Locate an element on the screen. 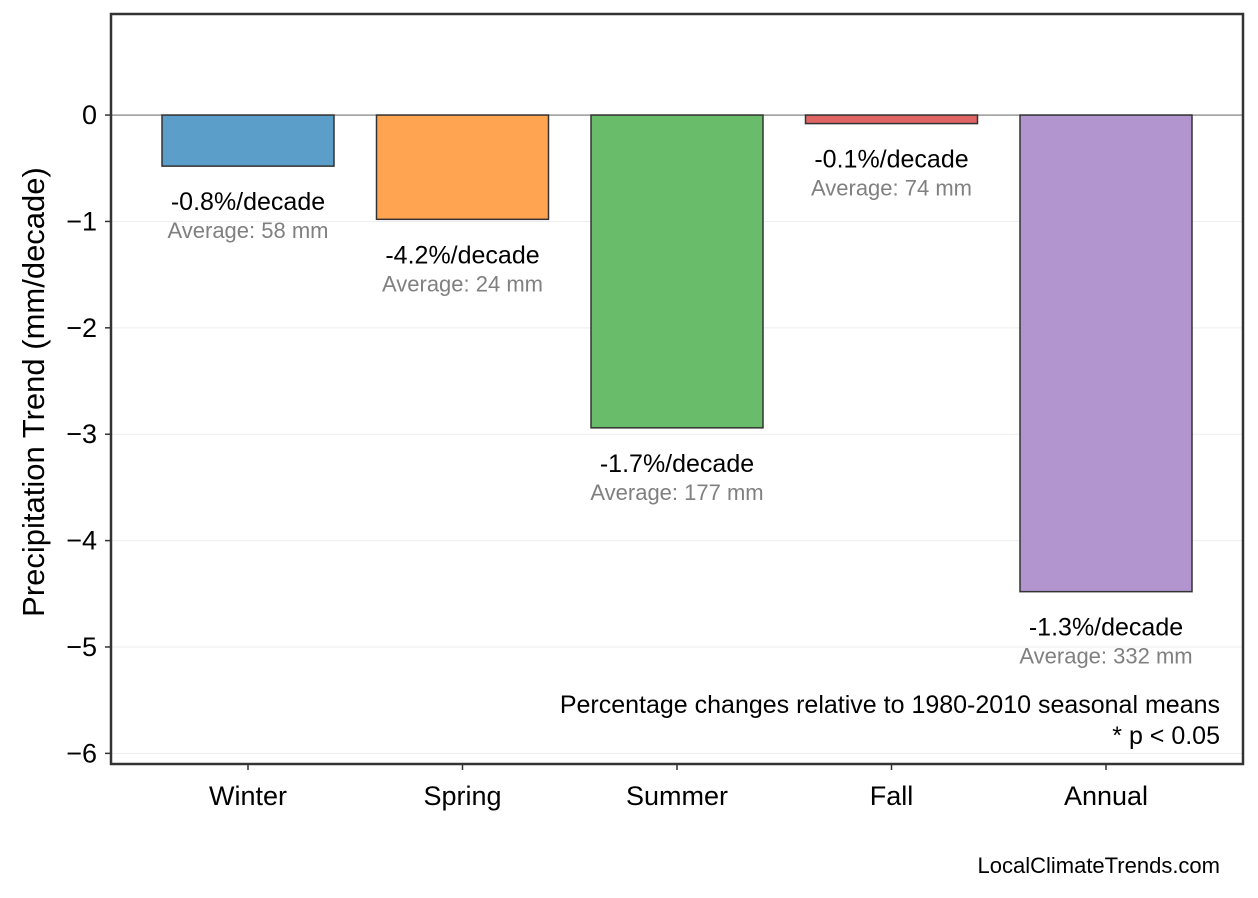  x-tick-label-winter: Winter is located at coordinates (248, 796).